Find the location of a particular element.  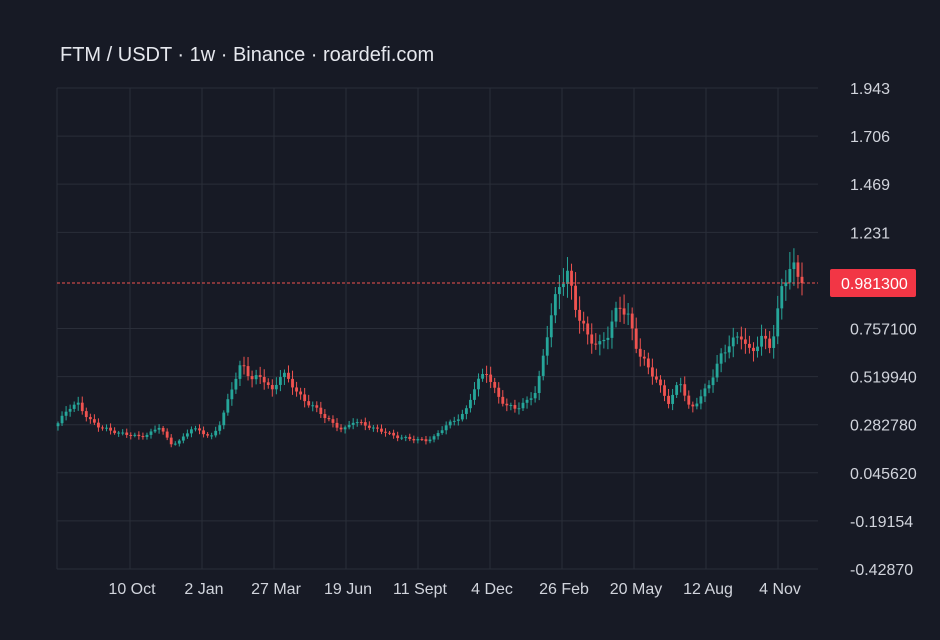

y-tick-label: 1.943 is located at coordinates (870, 89).